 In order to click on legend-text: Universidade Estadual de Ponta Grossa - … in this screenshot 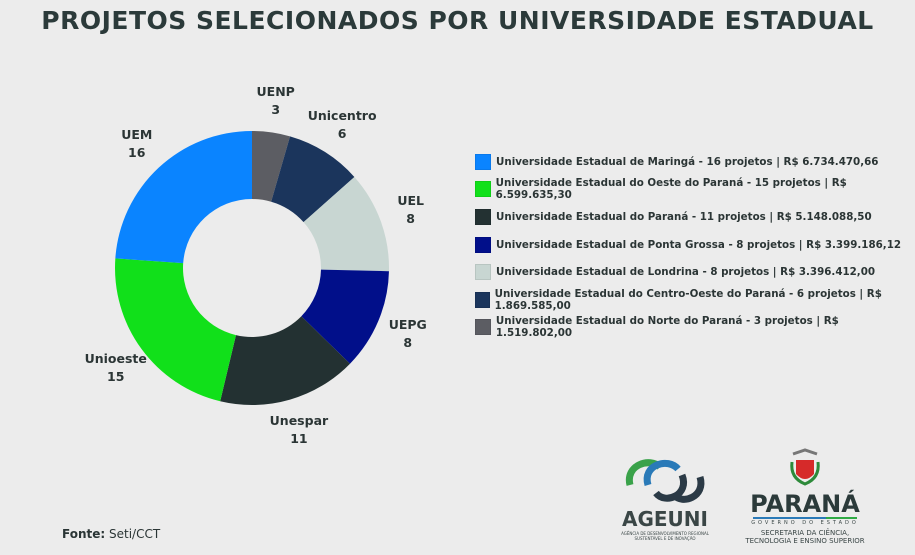, I will do `click(699, 244)`.